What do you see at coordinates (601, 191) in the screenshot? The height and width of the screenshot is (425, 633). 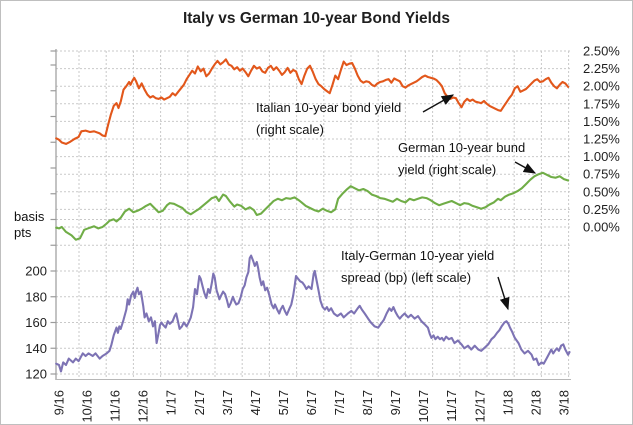 I see `right-axis-tick-label: 0.50%` at bounding box center [601, 191].